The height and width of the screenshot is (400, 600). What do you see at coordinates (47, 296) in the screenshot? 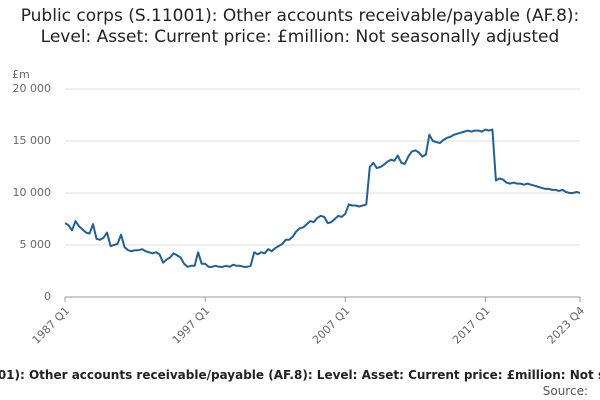
I see `y-tick-label: 0` at bounding box center [47, 296].